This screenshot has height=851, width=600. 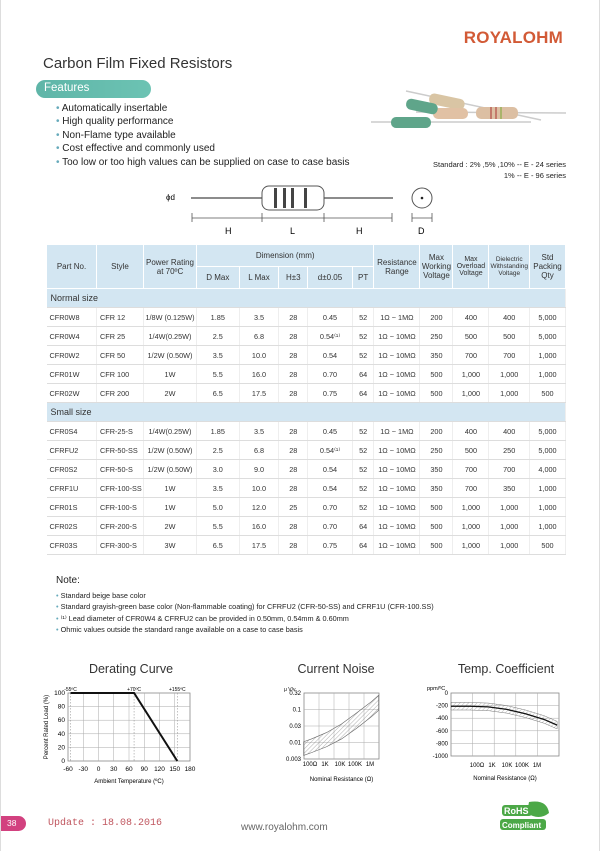 What do you see at coordinates (62, 707) in the screenshot?
I see `y-tick-label: 80` at bounding box center [62, 707].